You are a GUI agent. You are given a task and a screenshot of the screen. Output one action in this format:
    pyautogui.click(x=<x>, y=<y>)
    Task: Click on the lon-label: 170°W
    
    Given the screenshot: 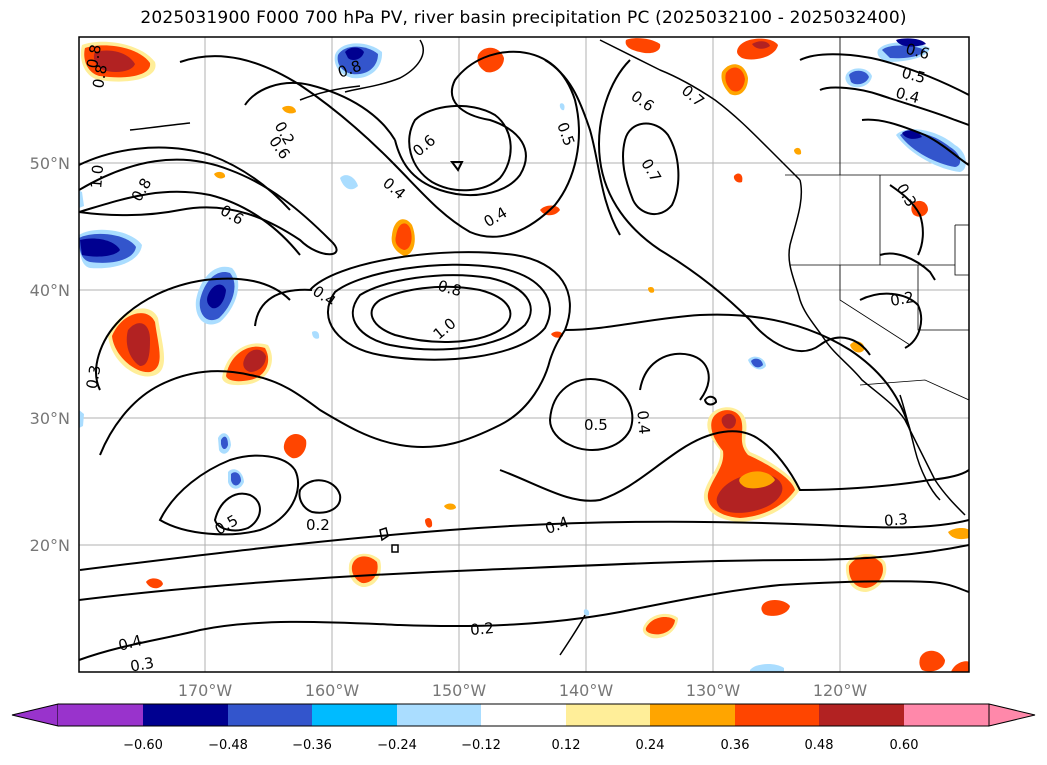 What is the action you would take?
    pyautogui.click(x=205, y=690)
    